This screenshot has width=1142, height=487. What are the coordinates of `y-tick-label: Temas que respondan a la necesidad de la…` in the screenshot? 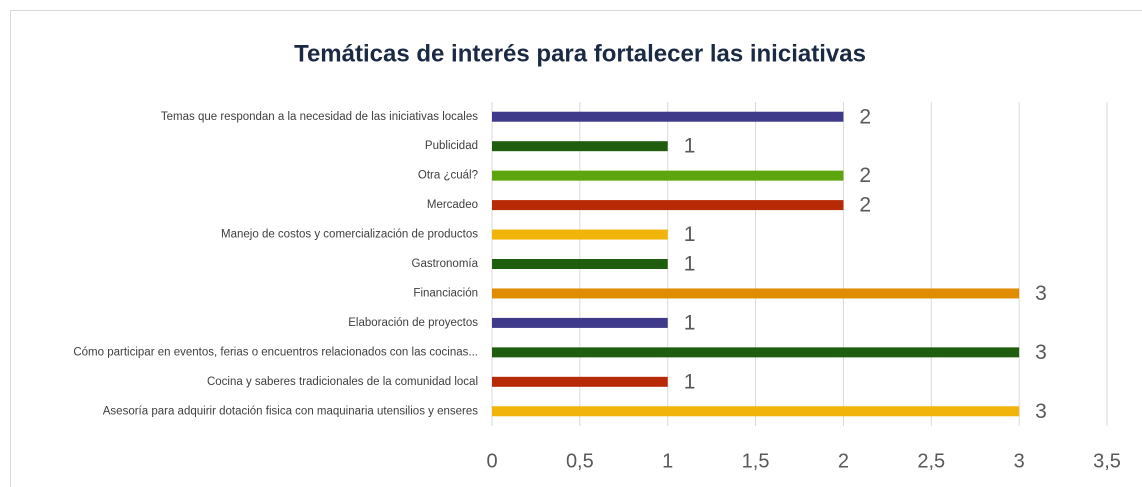 It's located at (319, 117).